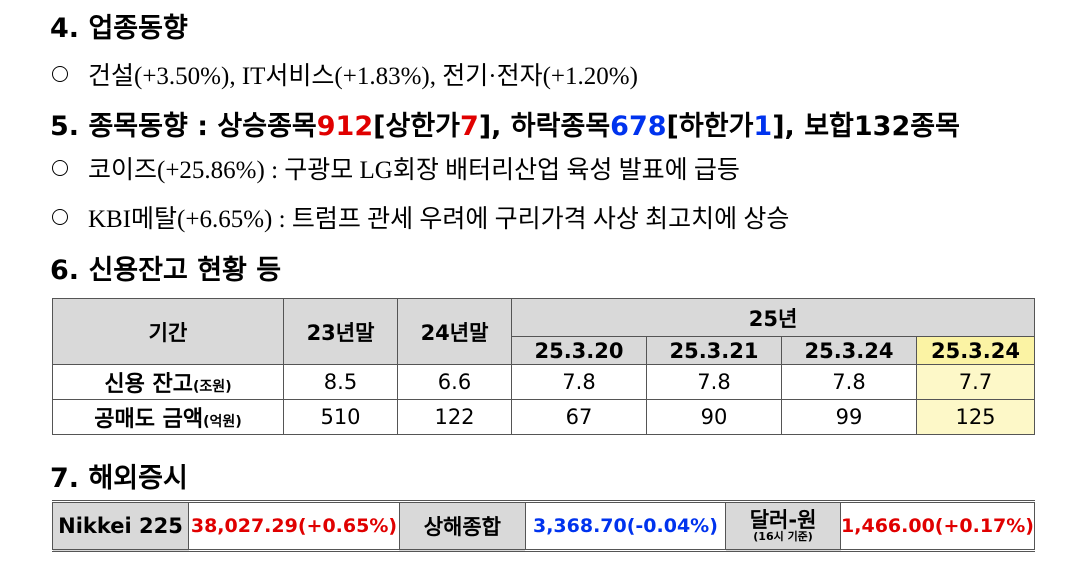 The height and width of the screenshot is (588, 1068). I want to click on market-name: 달러-원 (16시 기준), so click(783, 526).